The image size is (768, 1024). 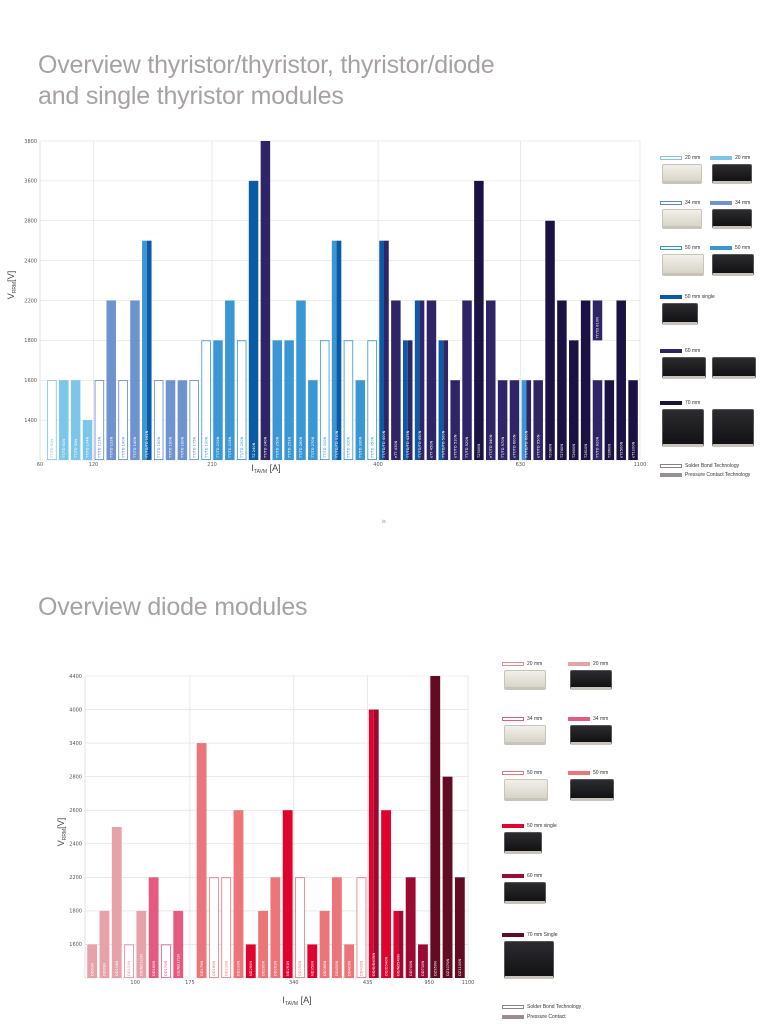 What do you see at coordinates (313, 447) in the screenshot?
I see `bar-label: TT/TD 270N` at bounding box center [313, 447].